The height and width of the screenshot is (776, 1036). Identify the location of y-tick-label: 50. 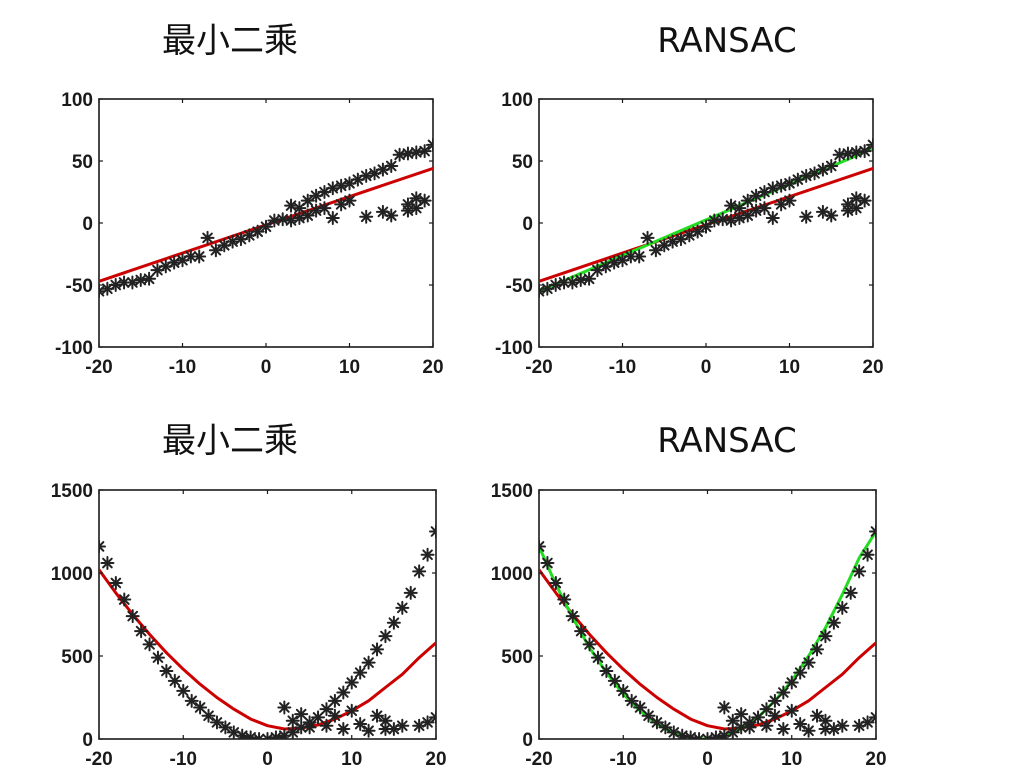
(82, 162).